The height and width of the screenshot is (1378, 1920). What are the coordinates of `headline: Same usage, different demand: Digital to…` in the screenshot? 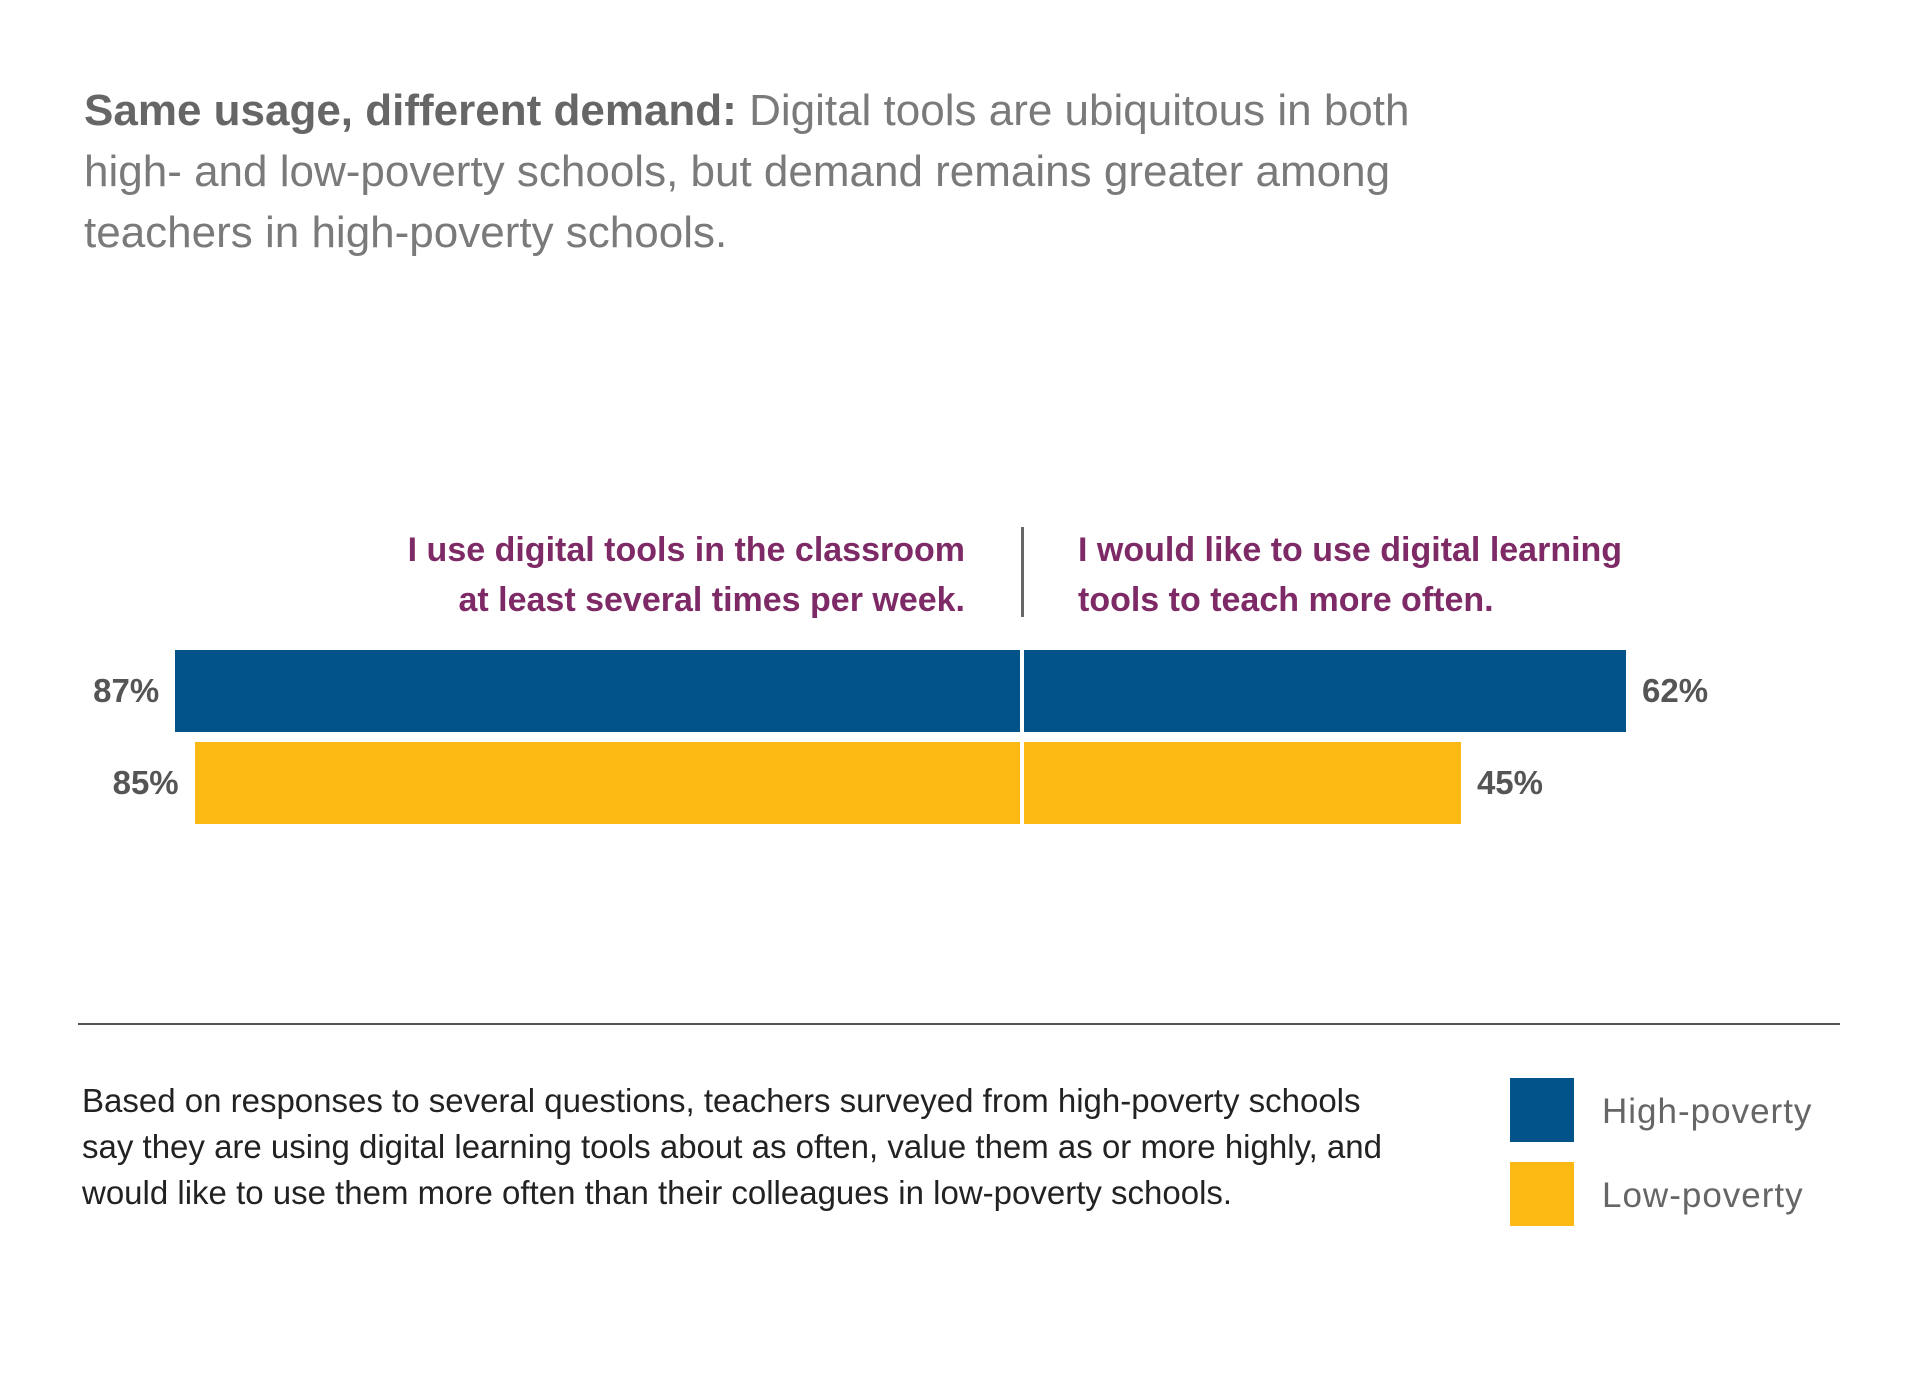 It's located at (784, 171).